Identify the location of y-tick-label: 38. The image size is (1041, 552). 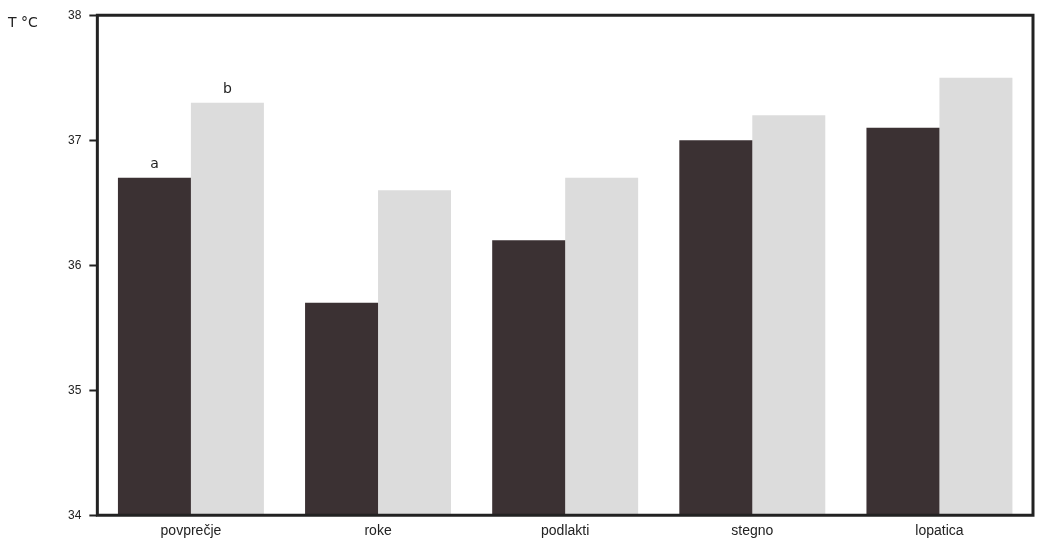
(74, 14).